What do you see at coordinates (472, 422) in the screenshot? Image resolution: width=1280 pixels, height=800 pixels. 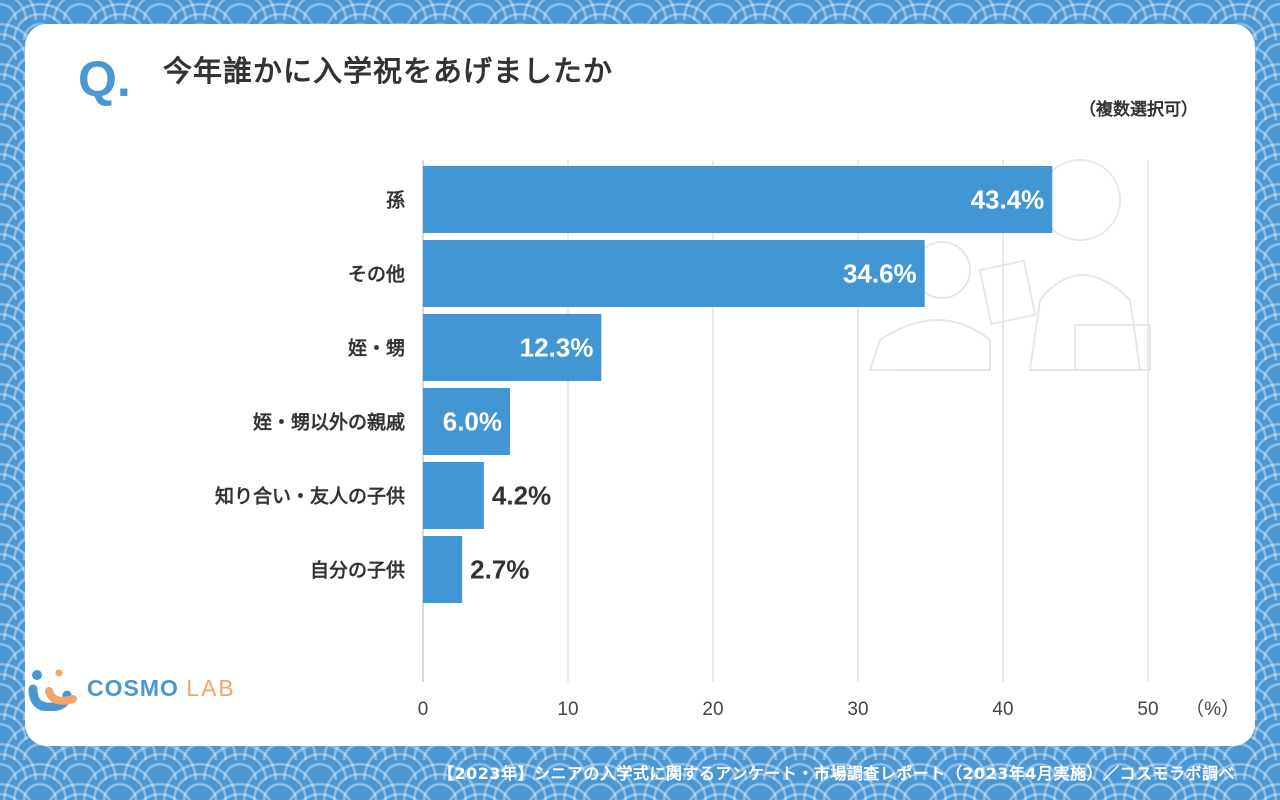 I see `value-label: 6.0%` at bounding box center [472, 422].